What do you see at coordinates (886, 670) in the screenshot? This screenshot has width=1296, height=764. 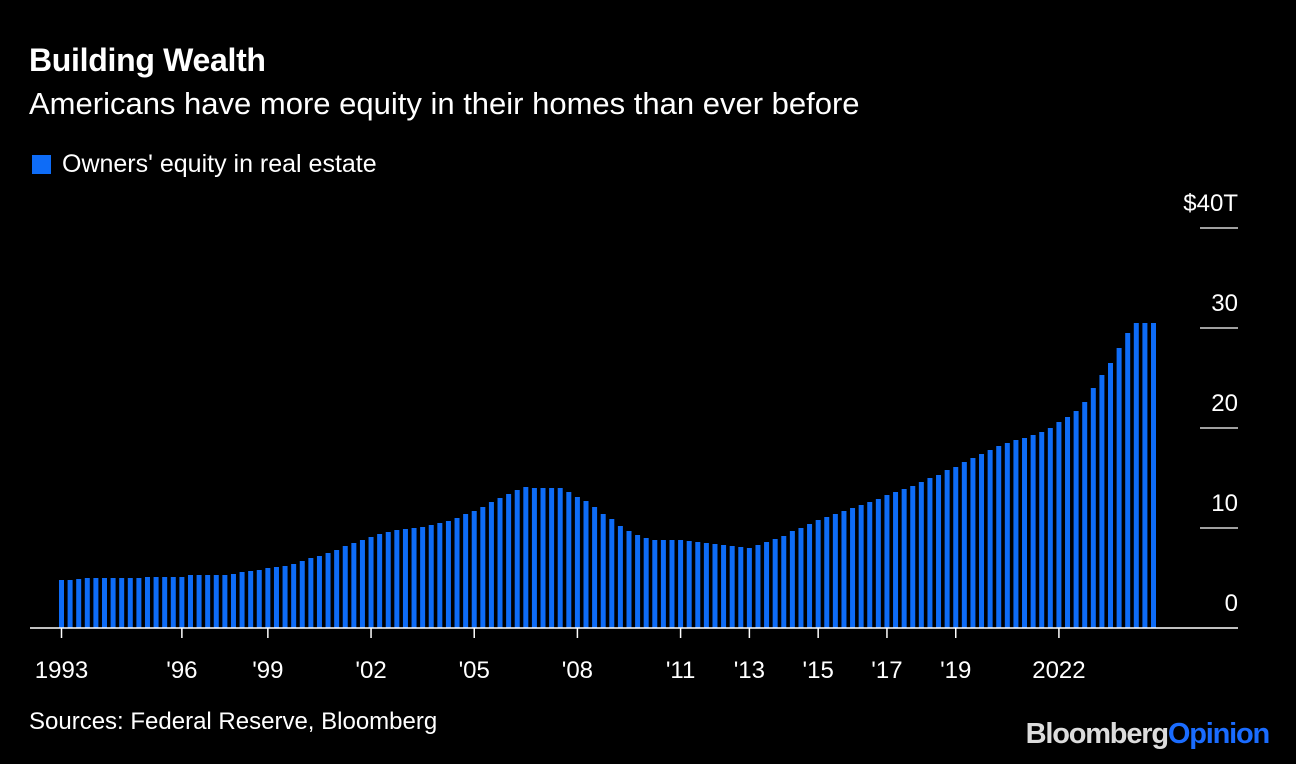 I see `x-tick-label: '17` at bounding box center [886, 670].